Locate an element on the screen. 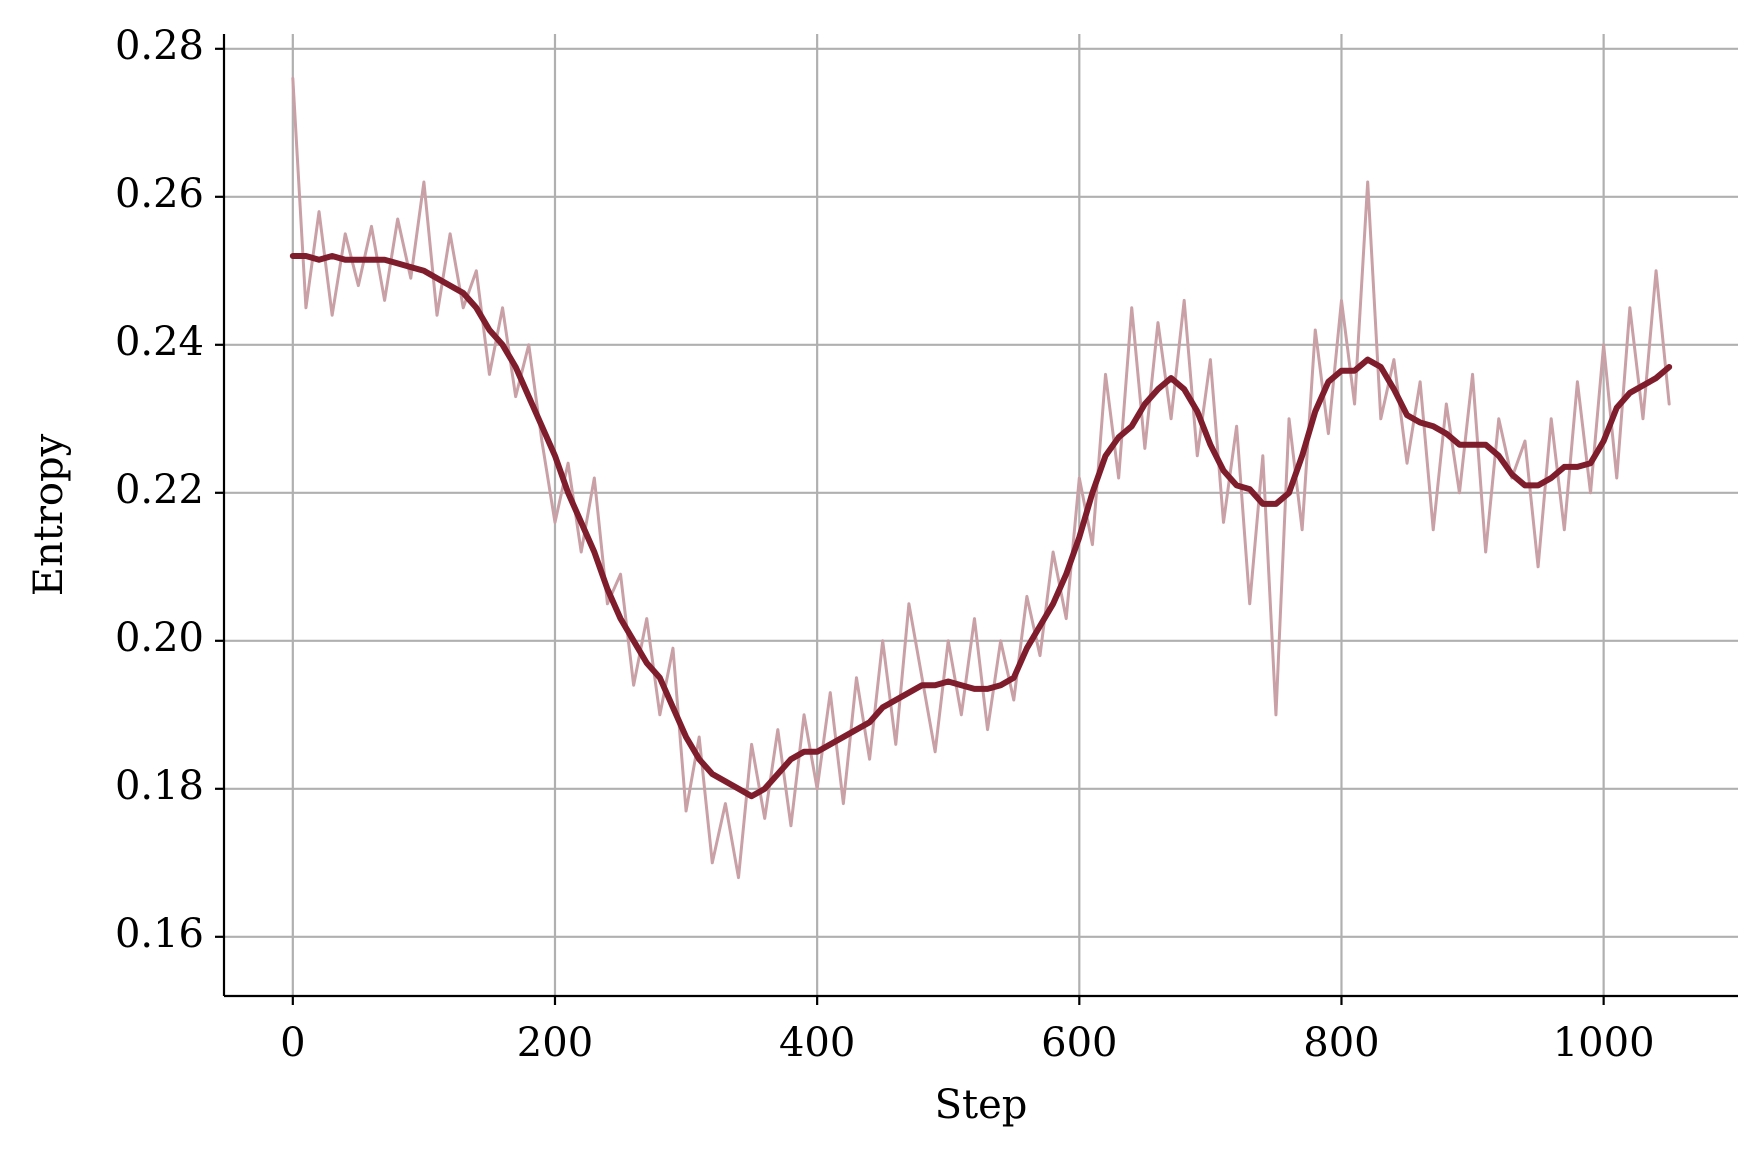  y-tick-label: 0.22 is located at coordinates (159, 490).